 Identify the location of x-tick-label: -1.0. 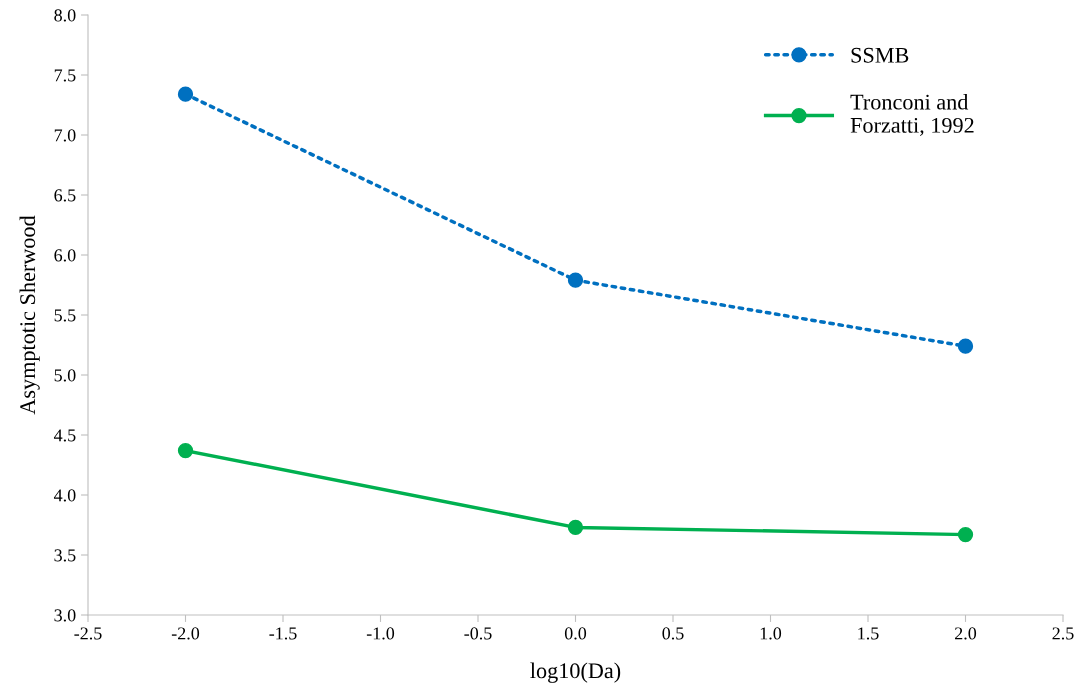
(380, 633).